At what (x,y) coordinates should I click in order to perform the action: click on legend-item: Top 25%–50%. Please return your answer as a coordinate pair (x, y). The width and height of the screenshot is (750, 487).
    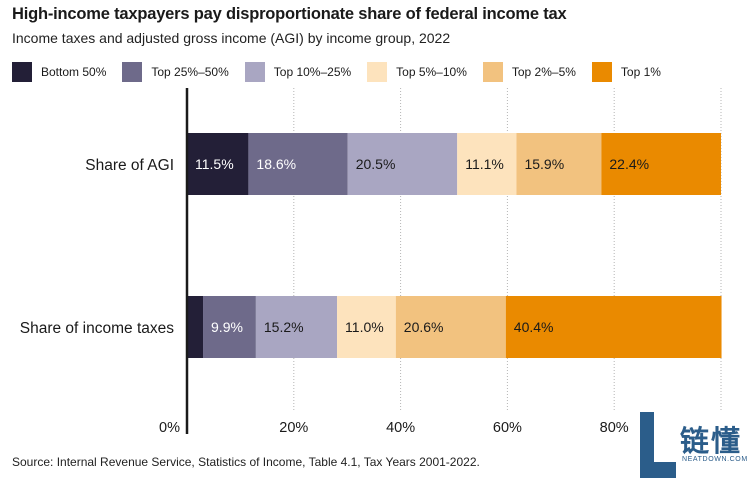
    Looking at the image, I should click on (175, 72).